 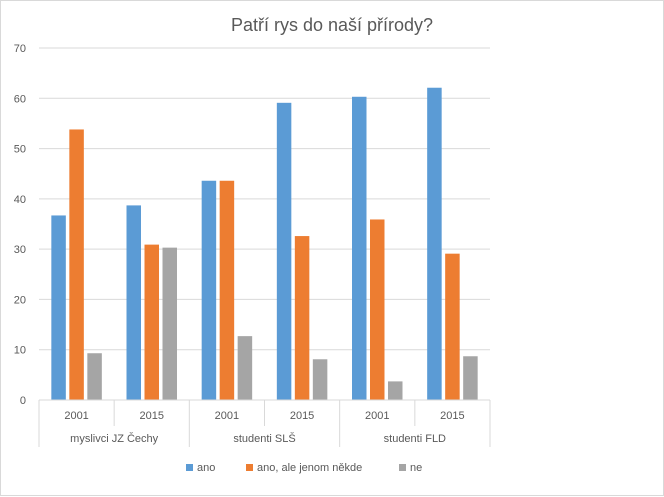 What do you see at coordinates (20, 49) in the screenshot?
I see `y-tick-label: 70` at bounding box center [20, 49].